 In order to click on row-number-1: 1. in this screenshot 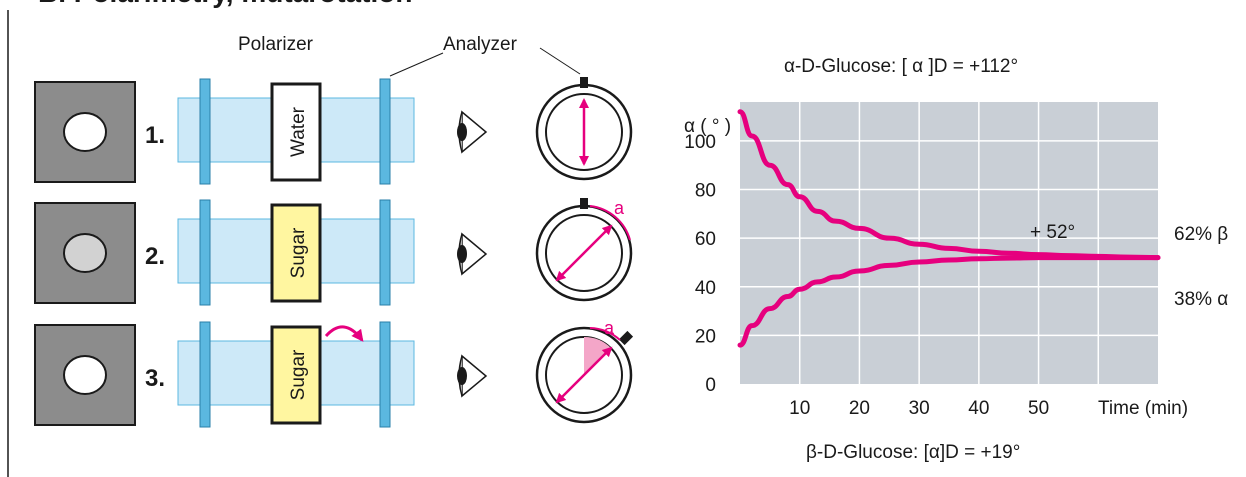, I will do `click(155, 135)`.